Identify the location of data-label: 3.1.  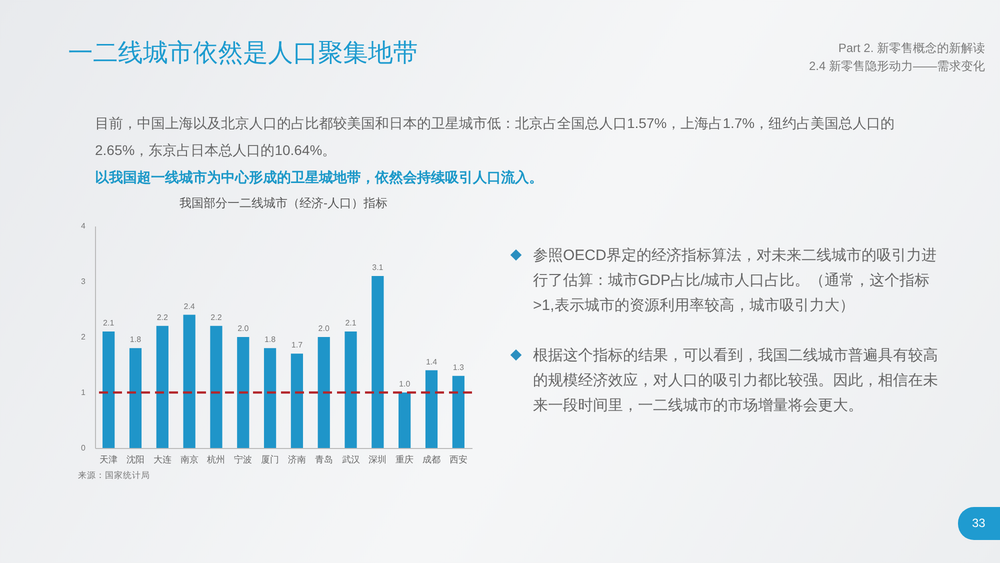
(378, 267).